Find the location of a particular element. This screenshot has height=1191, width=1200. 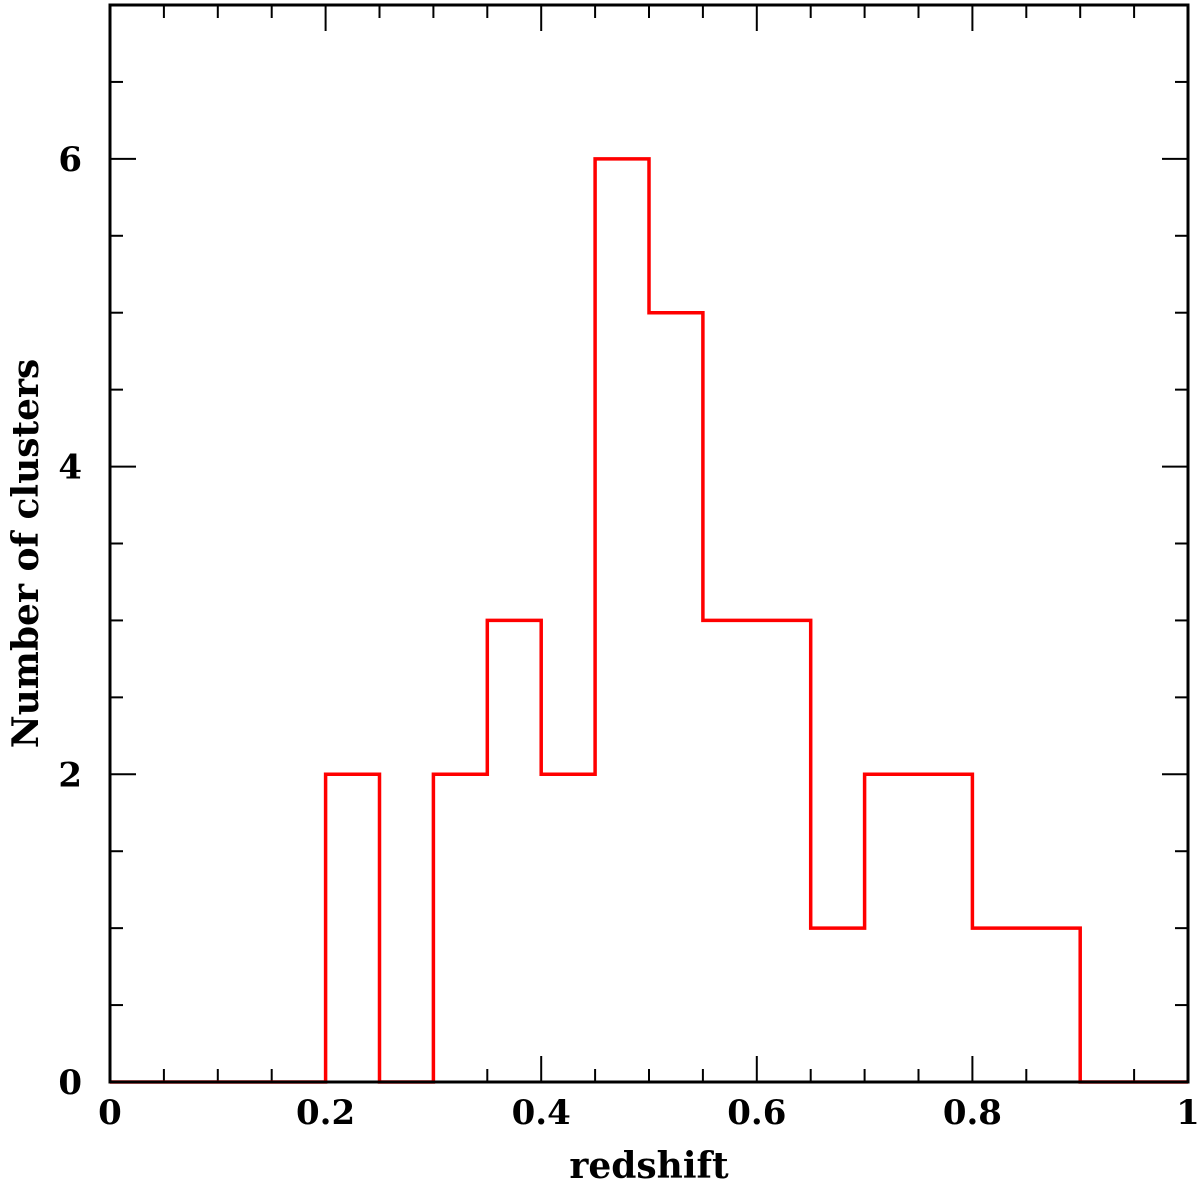

y-tick-label: 0 is located at coordinates (70, 1083).